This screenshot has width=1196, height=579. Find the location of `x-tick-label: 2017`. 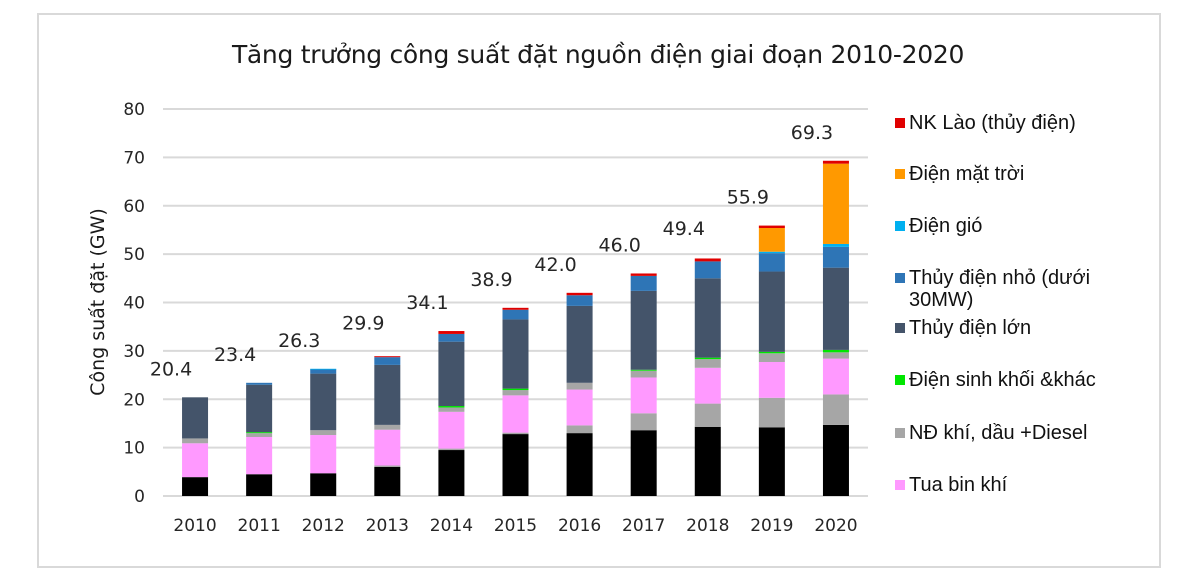

x-tick-label: 2017 is located at coordinates (643, 526).